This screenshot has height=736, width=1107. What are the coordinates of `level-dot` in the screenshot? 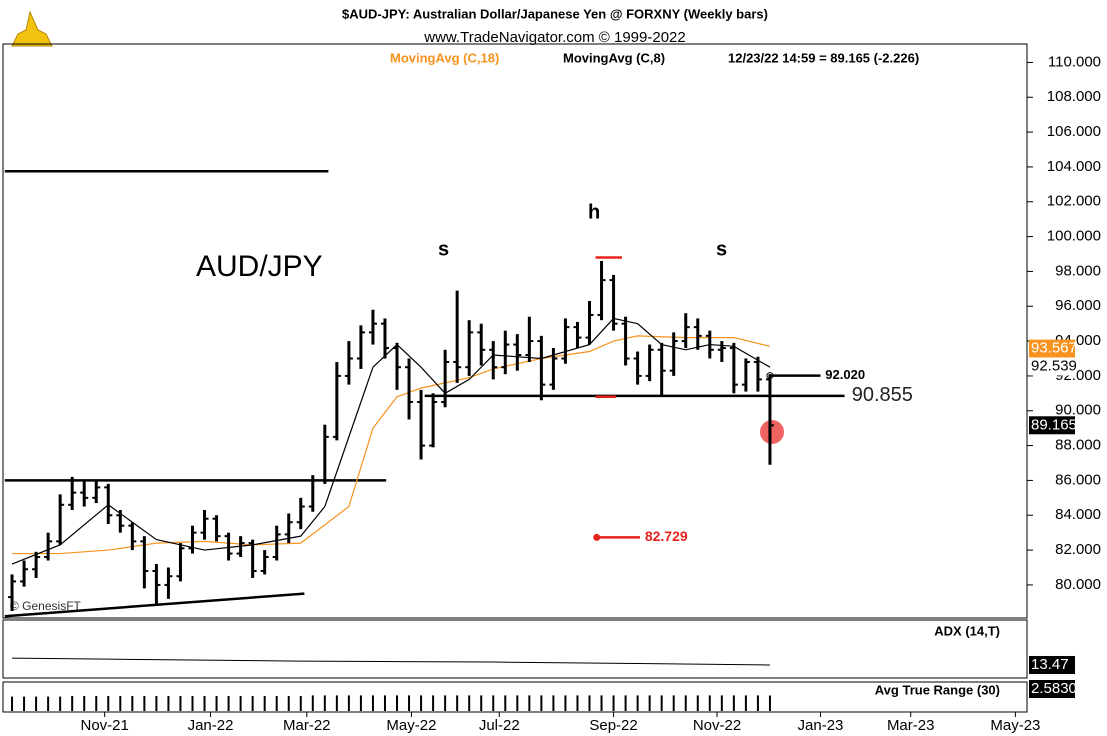 It's located at (597, 537).